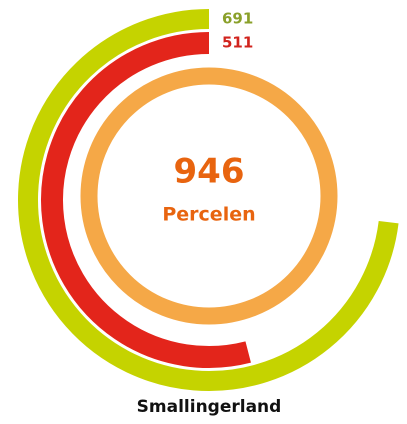  What do you see at coordinates (209, 407) in the screenshot?
I see `chart-title: Smallingerland` at bounding box center [209, 407].